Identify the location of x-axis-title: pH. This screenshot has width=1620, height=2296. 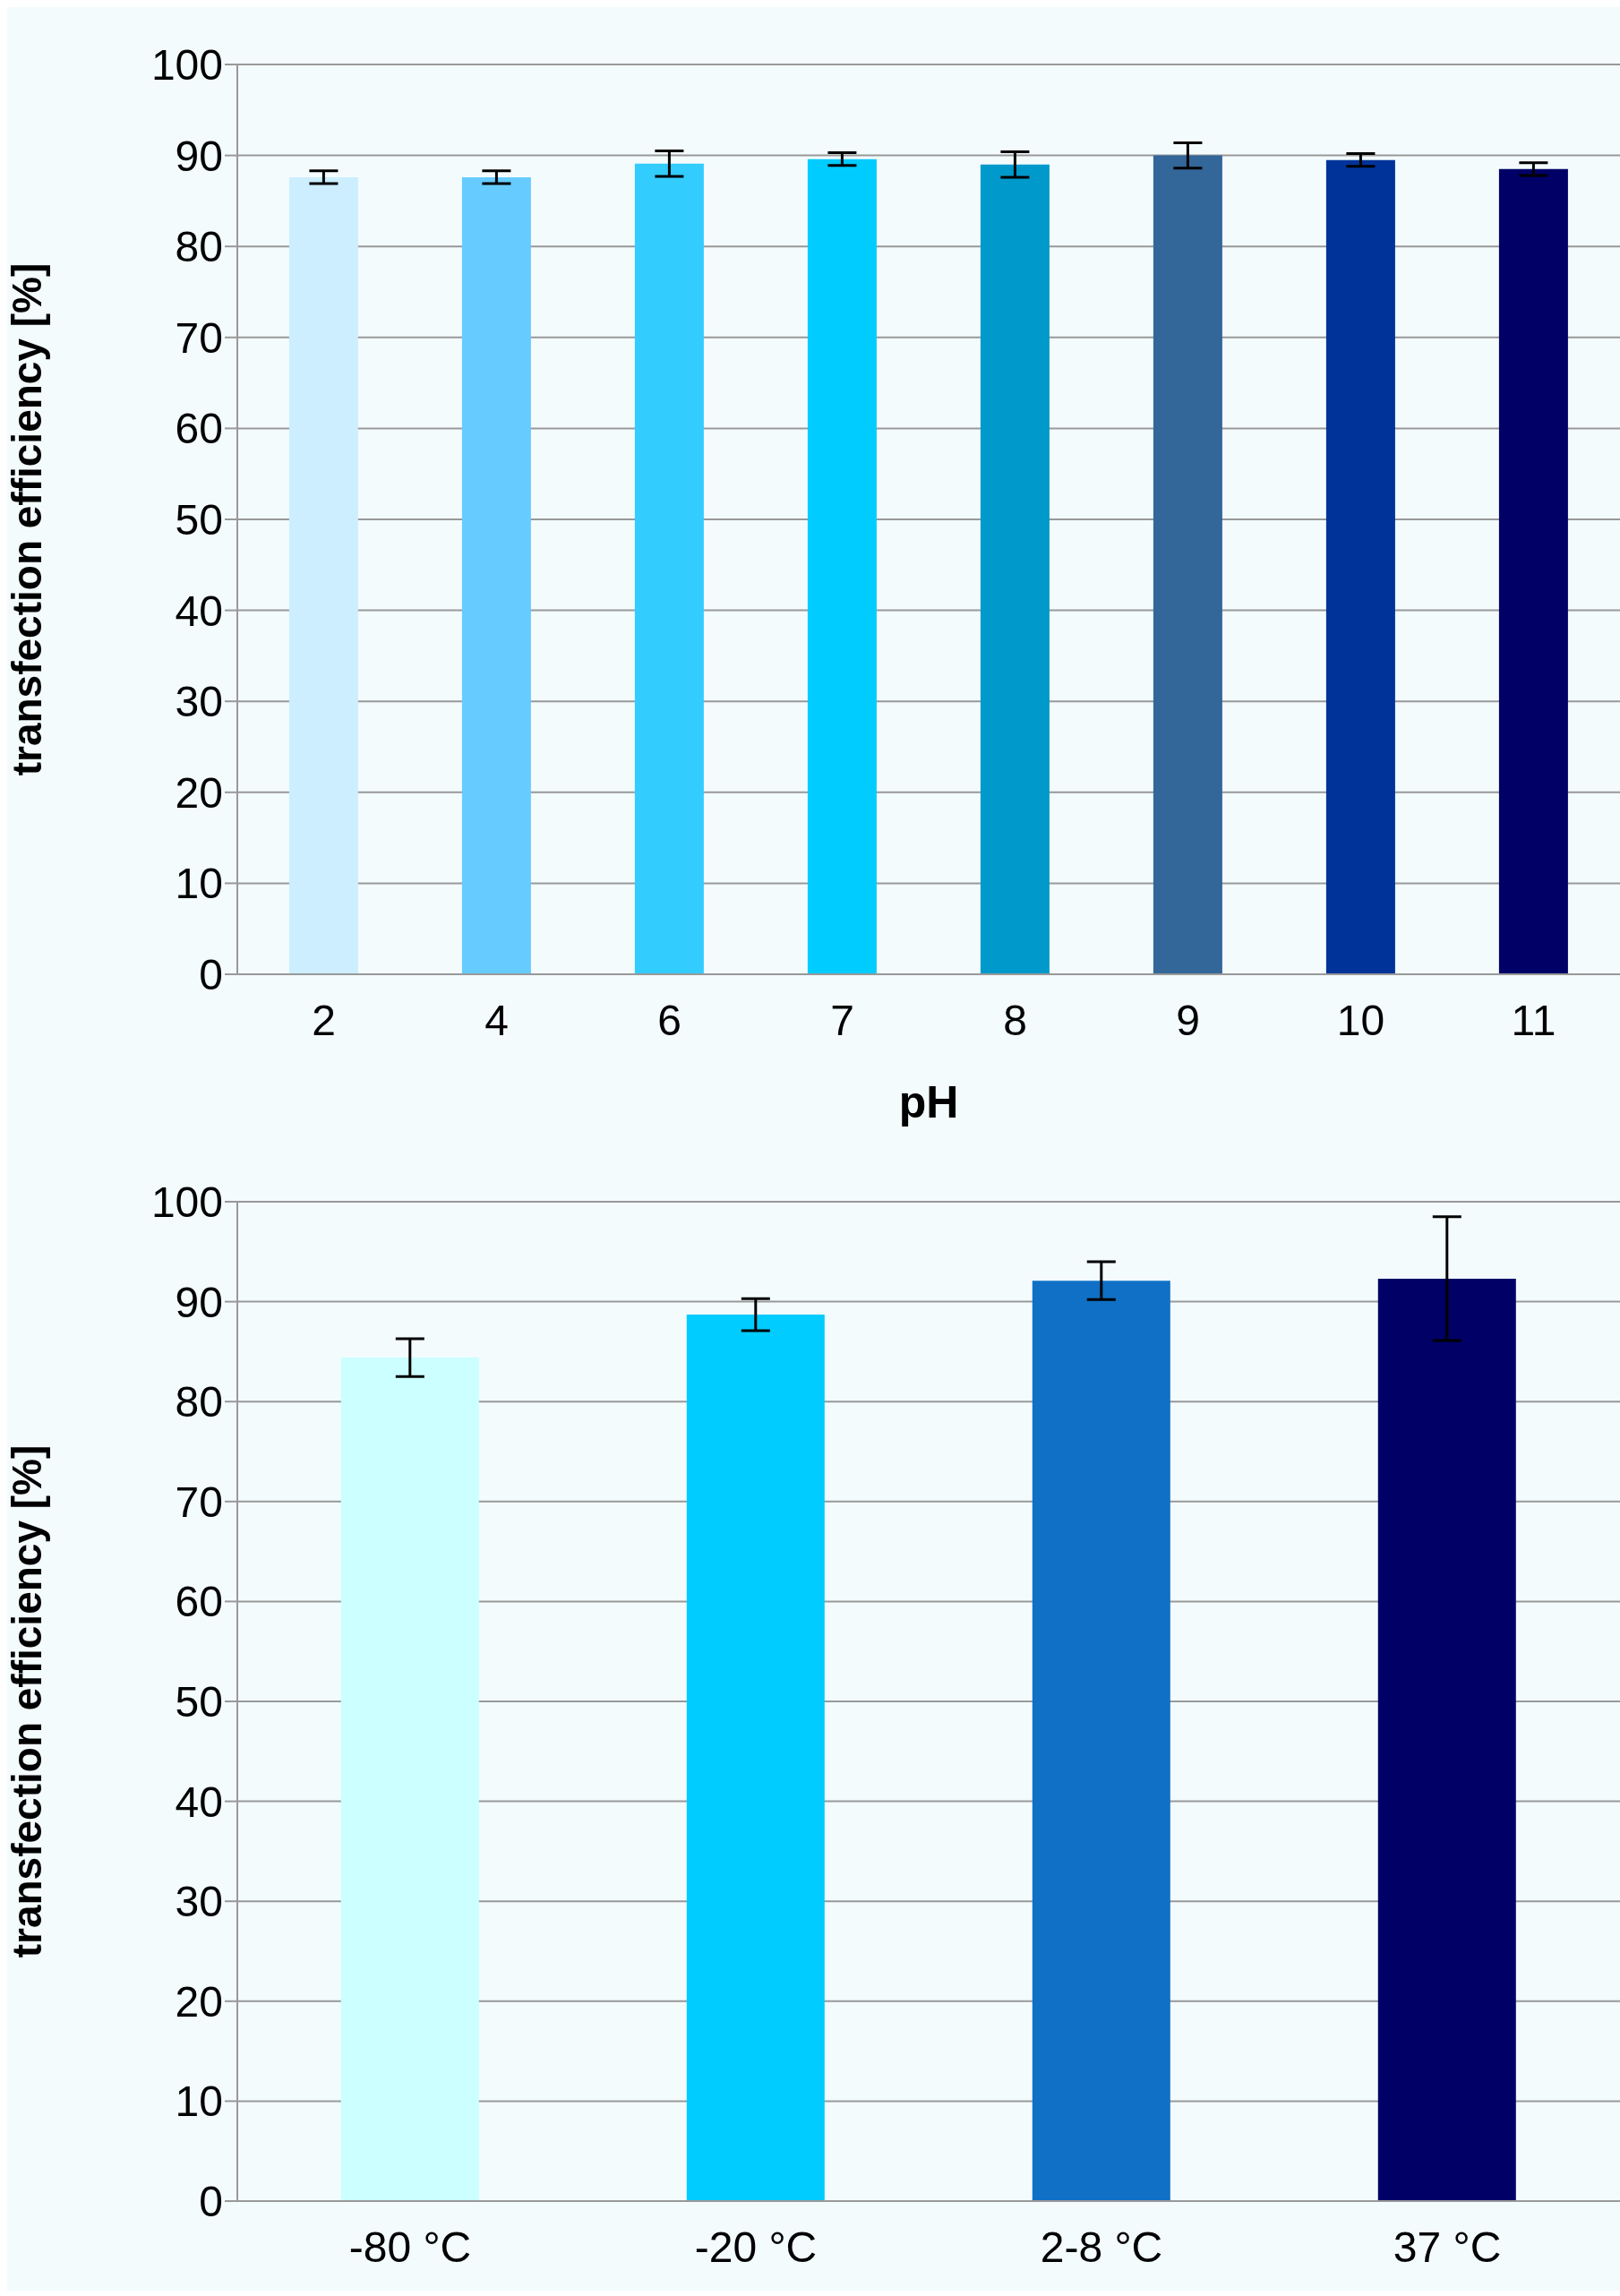
(929, 1102).